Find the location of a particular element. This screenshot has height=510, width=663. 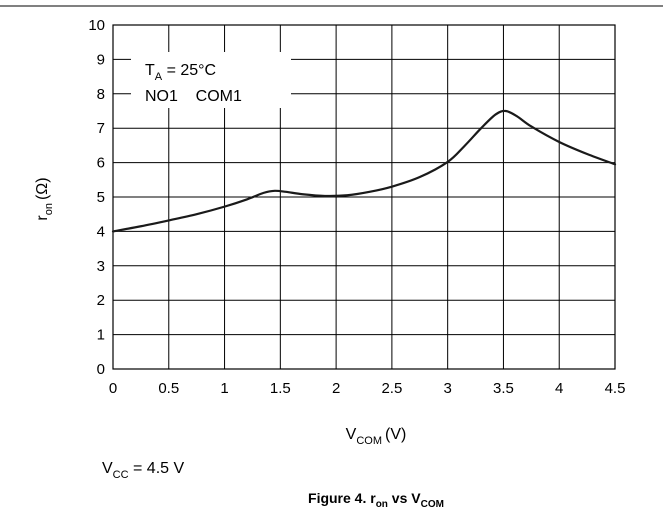

y-tick-label: 6 is located at coordinates (101, 163).